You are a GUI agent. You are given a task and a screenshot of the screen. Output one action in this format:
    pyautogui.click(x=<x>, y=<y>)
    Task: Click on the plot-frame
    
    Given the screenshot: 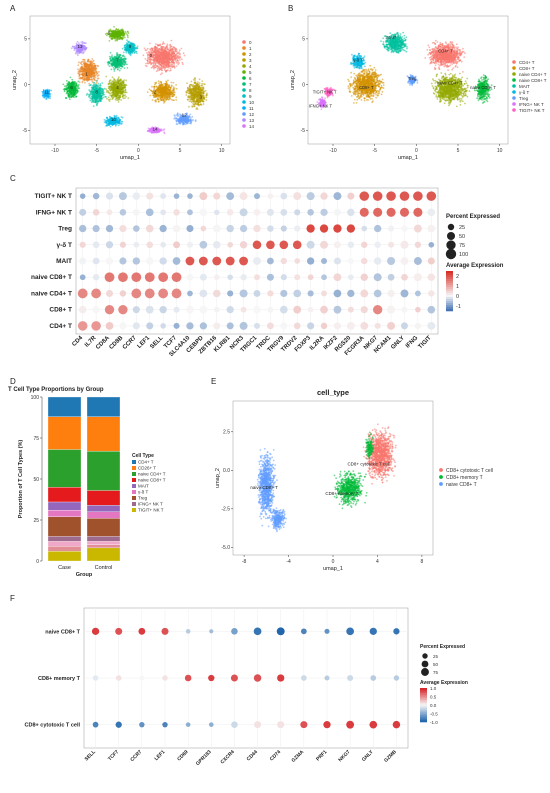 What is the action you would take?
    pyautogui.click(x=130, y=80)
    